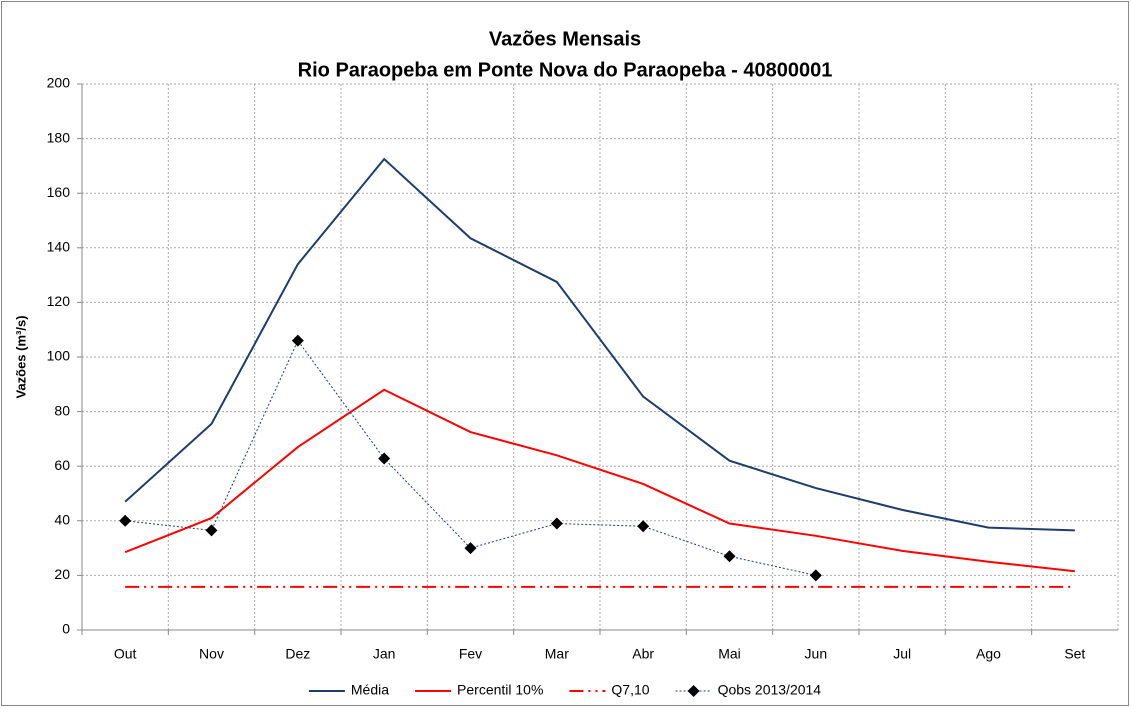 The height and width of the screenshot is (708, 1131). I want to click on chart-title: Vazões Mensais, so click(565, 39).